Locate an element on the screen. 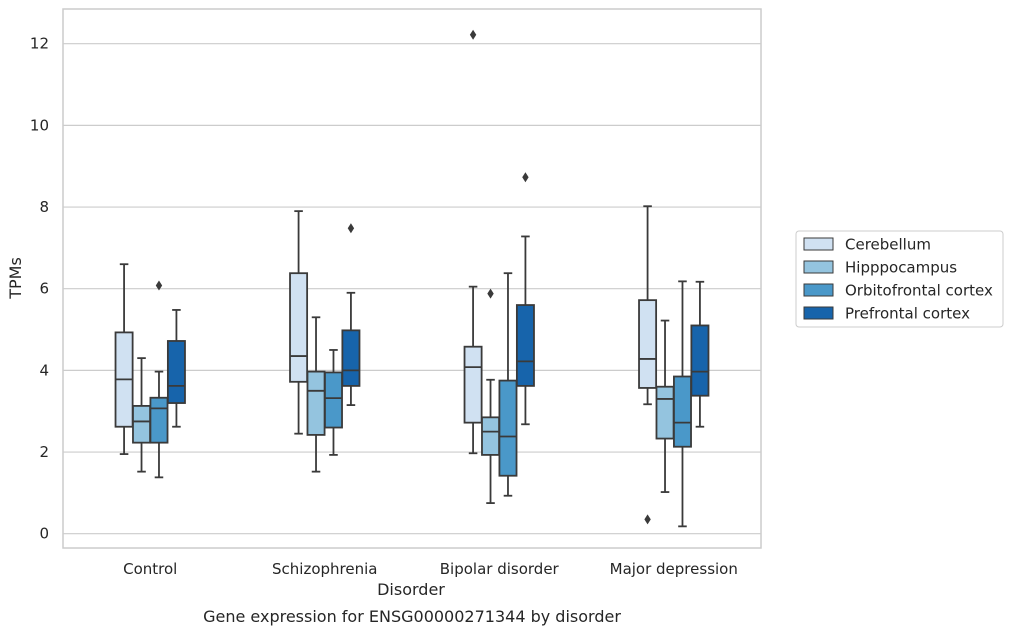 Image resolution: width=1013 pixels, height=634 pixels. legend-item: Orbitofrontal cortex is located at coordinates (898, 291).